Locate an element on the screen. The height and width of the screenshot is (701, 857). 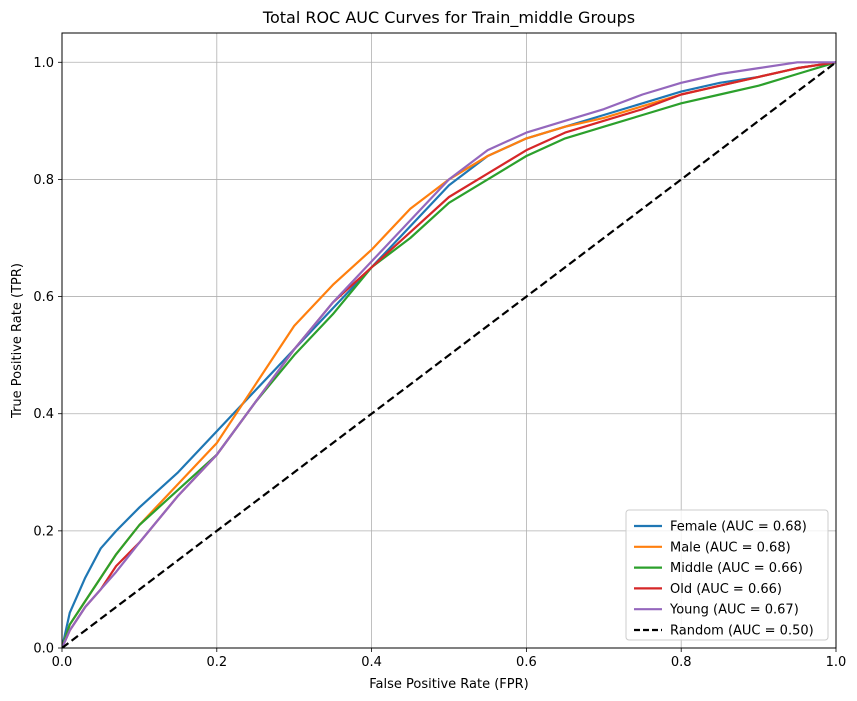
legend-entry-label: Old (AUC = 0.66) is located at coordinates (726, 589).